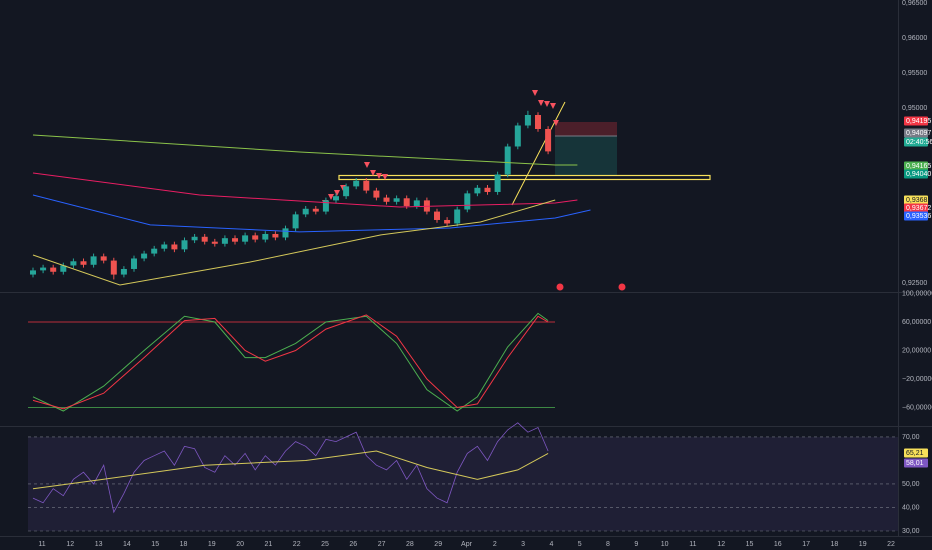  Describe the element at coordinates (911, 484) in the screenshot. I see `y-tick-label: 50,00` at that location.